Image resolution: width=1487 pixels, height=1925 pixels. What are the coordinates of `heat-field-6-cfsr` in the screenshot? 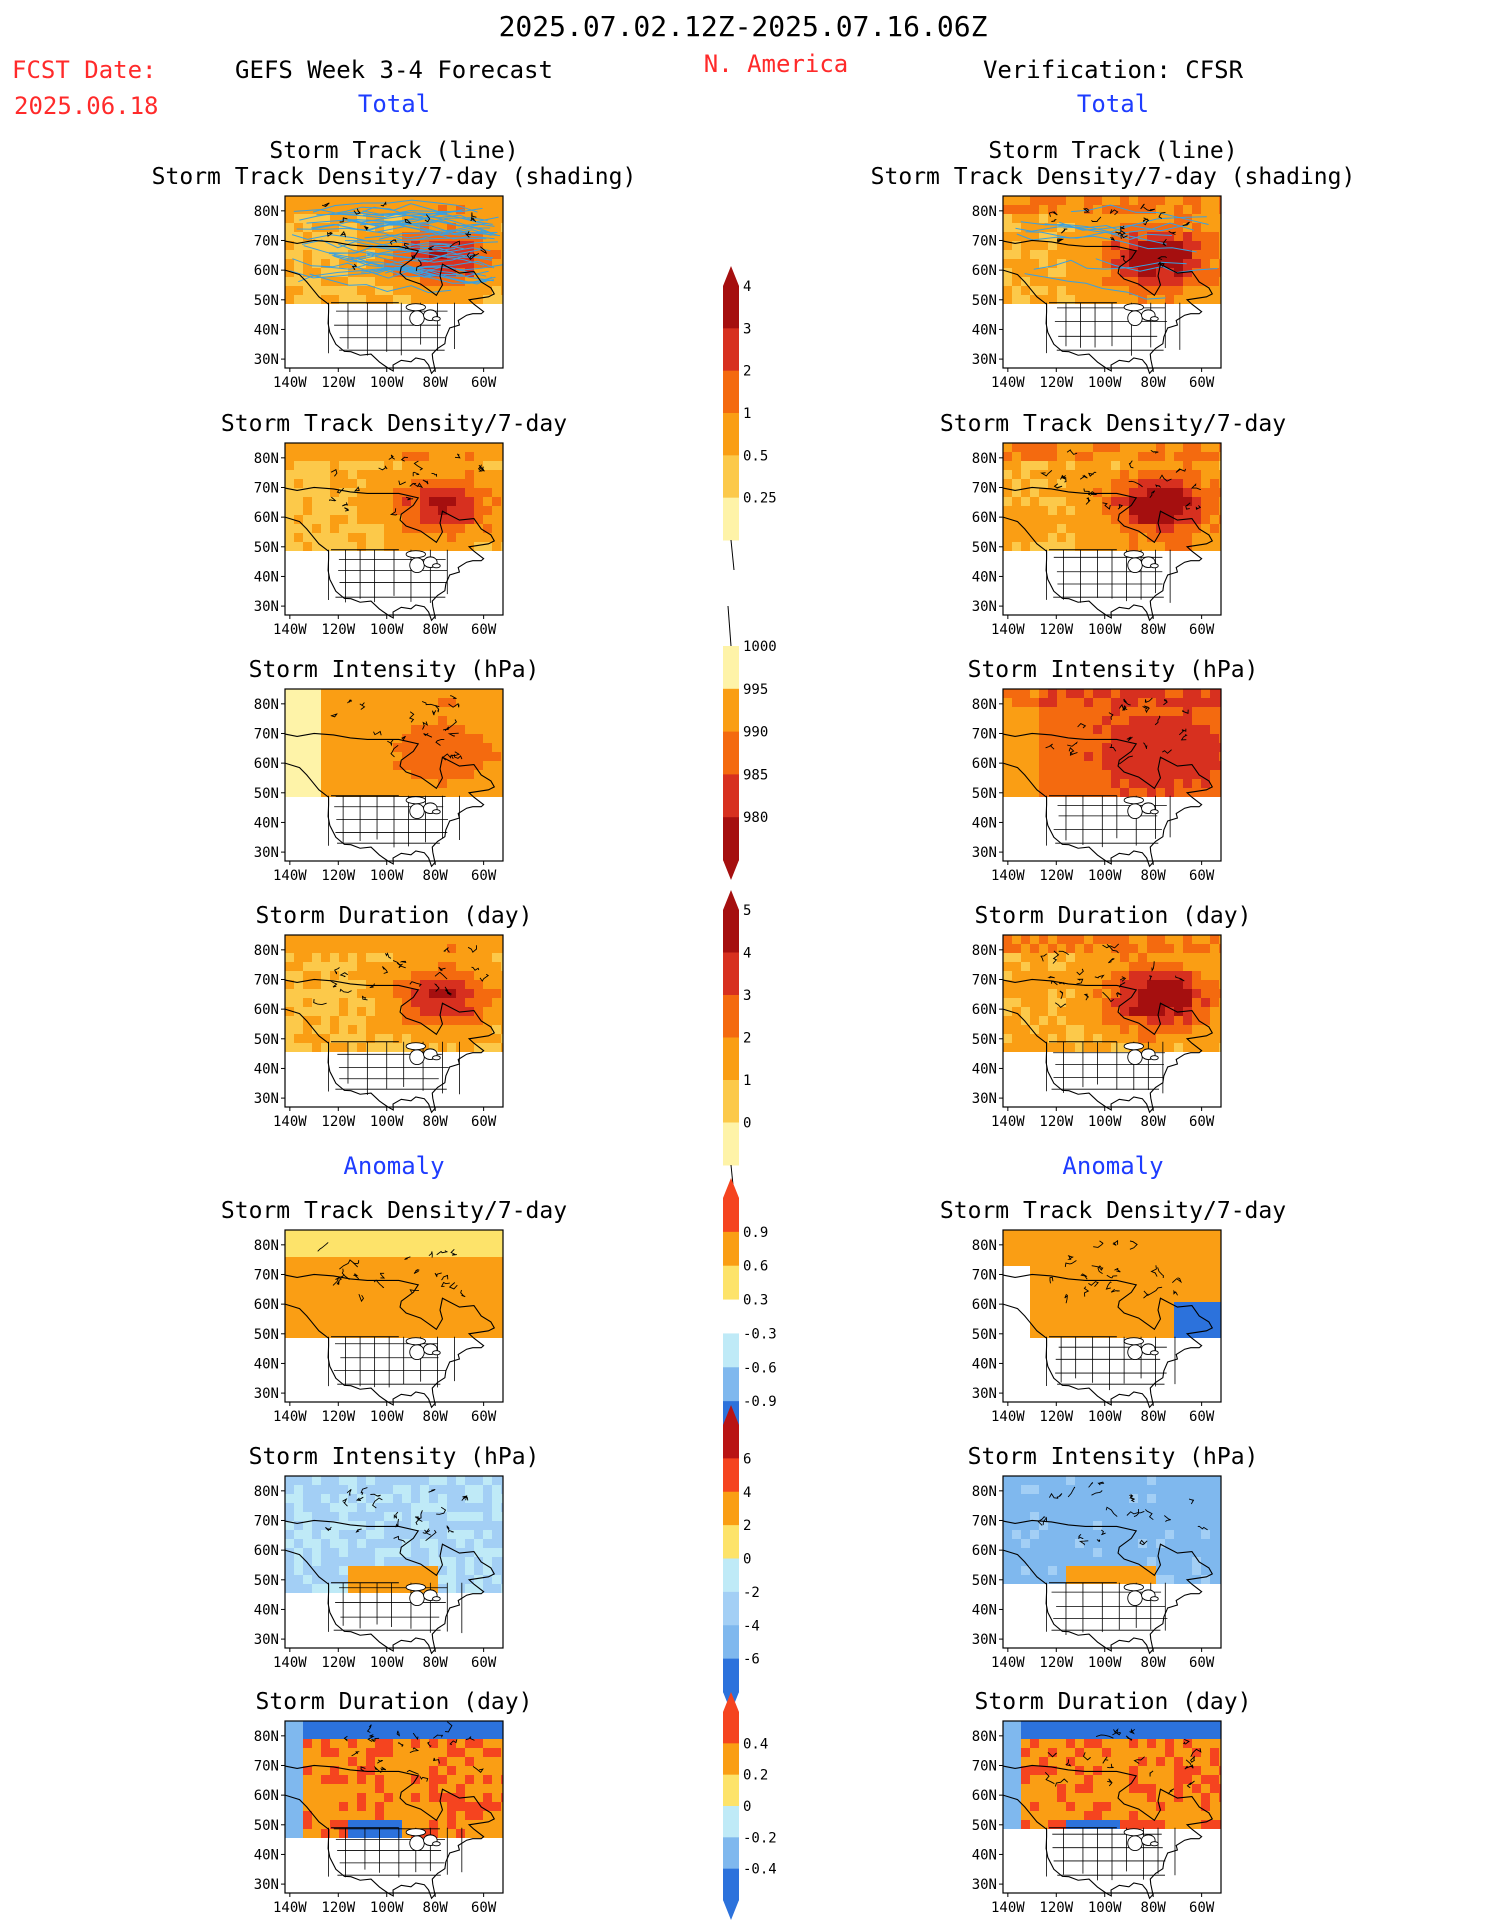 It's located at (1112, 1530).